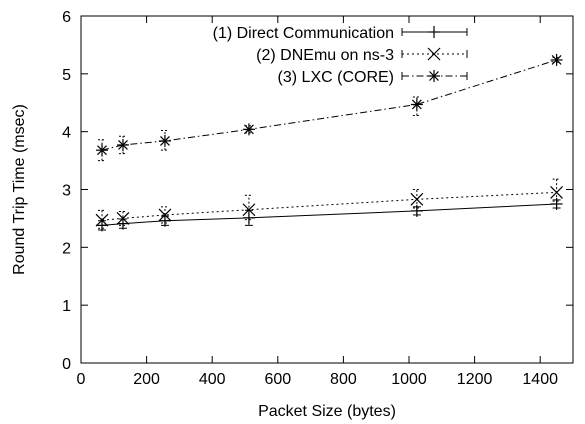  Describe the element at coordinates (540, 379) in the screenshot. I see `x-tick-label: 1400` at that location.